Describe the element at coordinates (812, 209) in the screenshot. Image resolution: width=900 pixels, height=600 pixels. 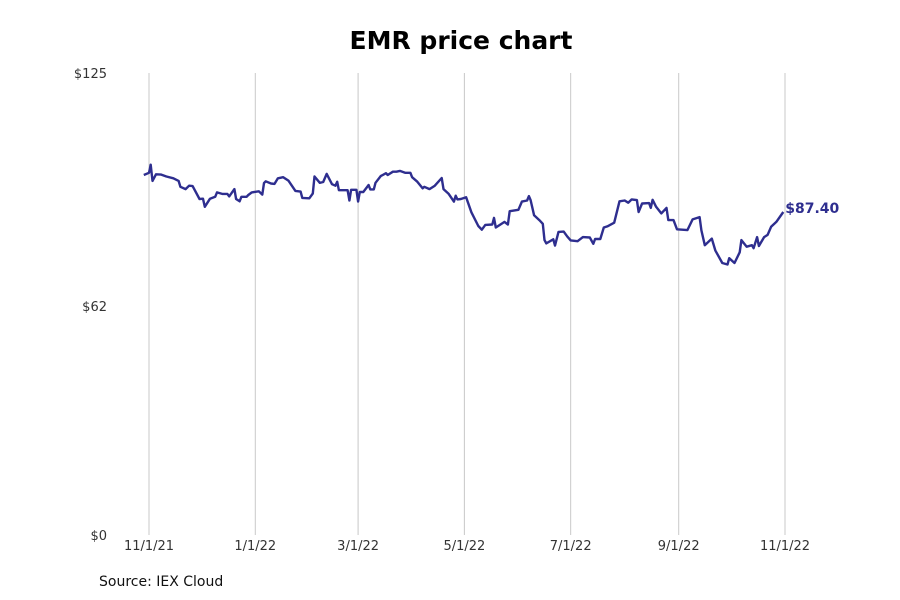
I see `last-price-label: $87.40` at that location.